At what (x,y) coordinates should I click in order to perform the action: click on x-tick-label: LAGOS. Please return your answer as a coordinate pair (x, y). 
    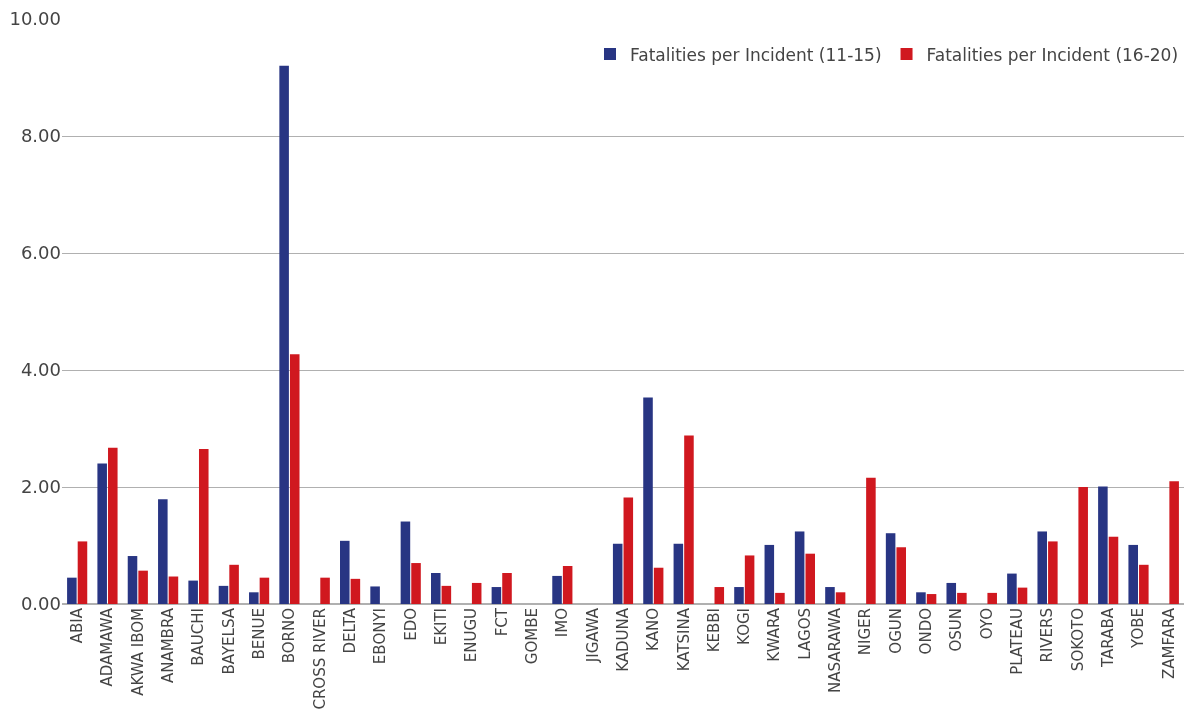
    Looking at the image, I should click on (804, 634).